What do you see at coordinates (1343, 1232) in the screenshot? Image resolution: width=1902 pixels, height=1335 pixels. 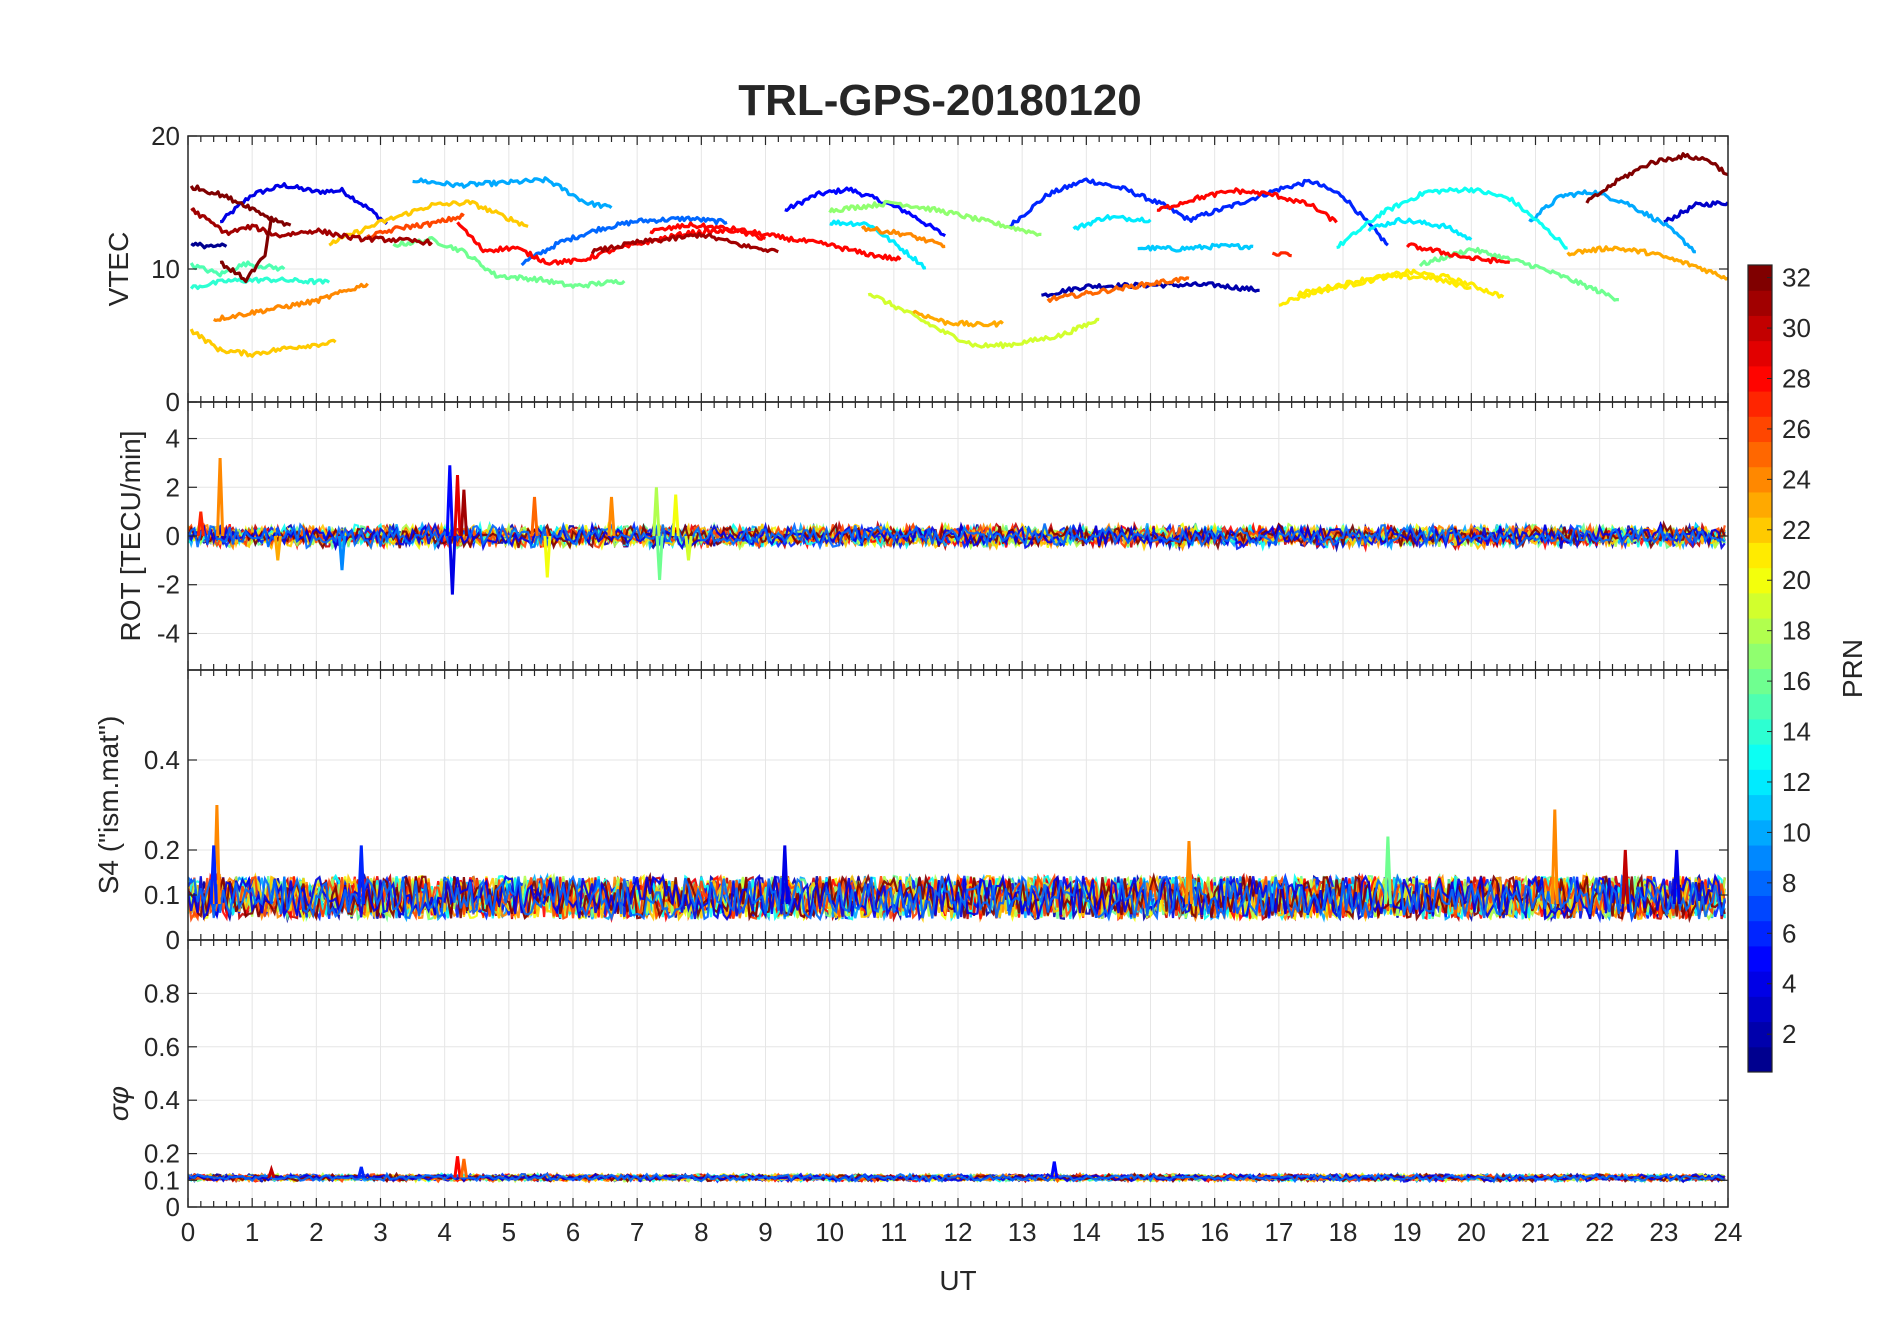 I see `x-tick-label: 18` at bounding box center [1343, 1232].